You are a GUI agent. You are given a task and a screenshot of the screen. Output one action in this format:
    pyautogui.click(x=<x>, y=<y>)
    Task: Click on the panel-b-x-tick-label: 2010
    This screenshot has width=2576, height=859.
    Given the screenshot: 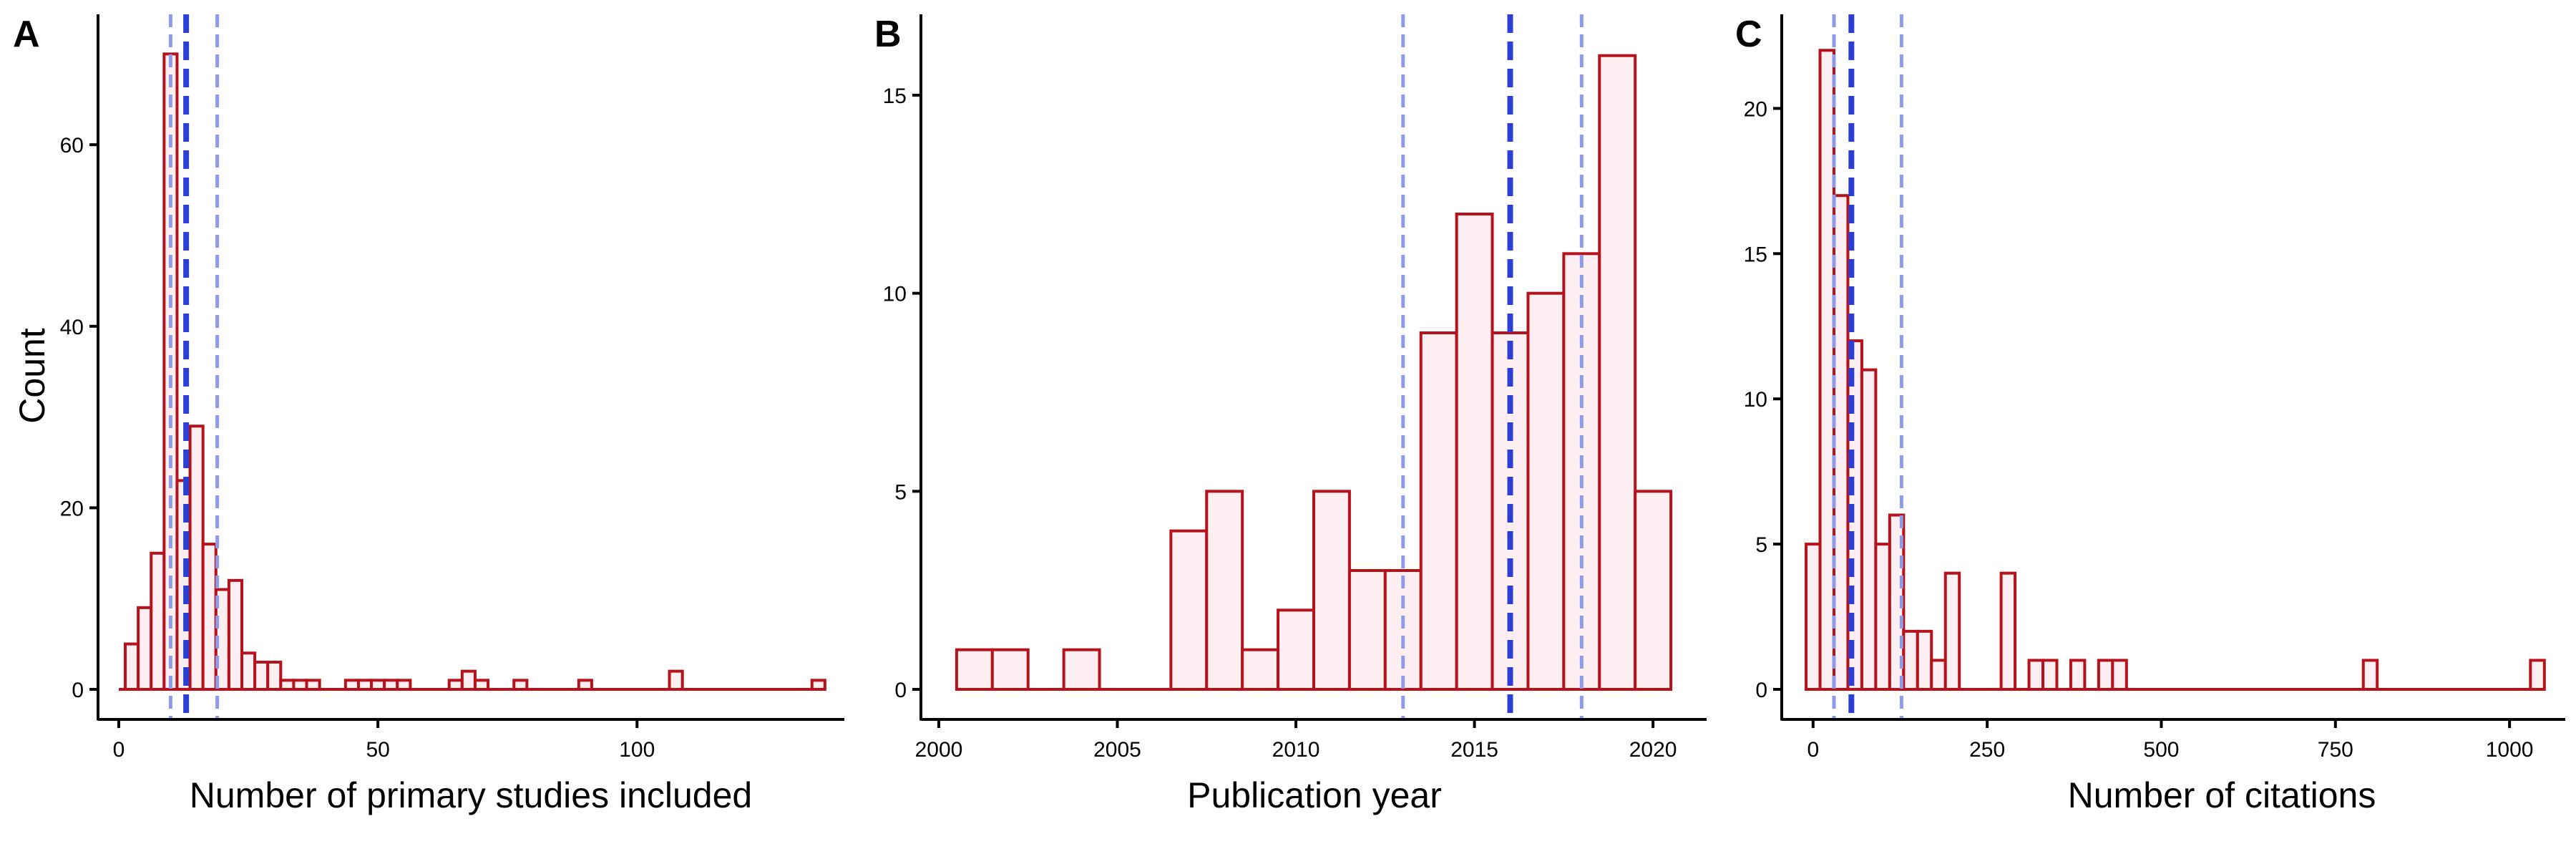 What is the action you would take?
    pyautogui.click(x=1296, y=750)
    